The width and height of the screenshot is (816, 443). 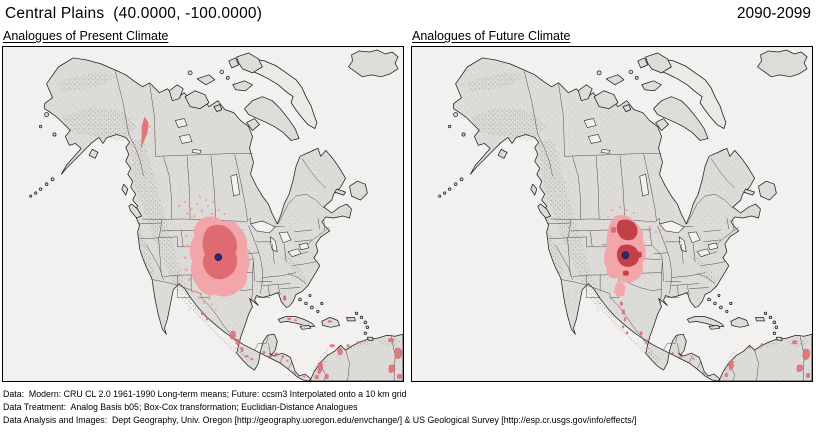 I want to click on page-title: Central Plains (40.0000, -100.0000), so click(x=133, y=14).